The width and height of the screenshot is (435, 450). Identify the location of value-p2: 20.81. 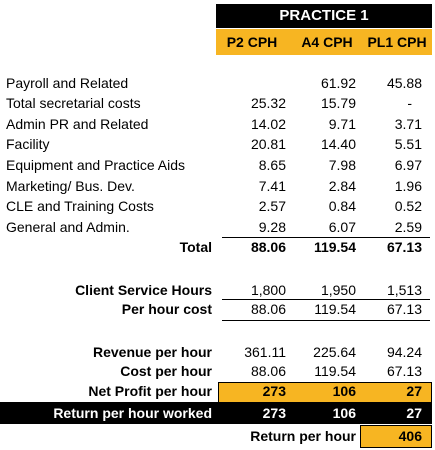
(268, 144).